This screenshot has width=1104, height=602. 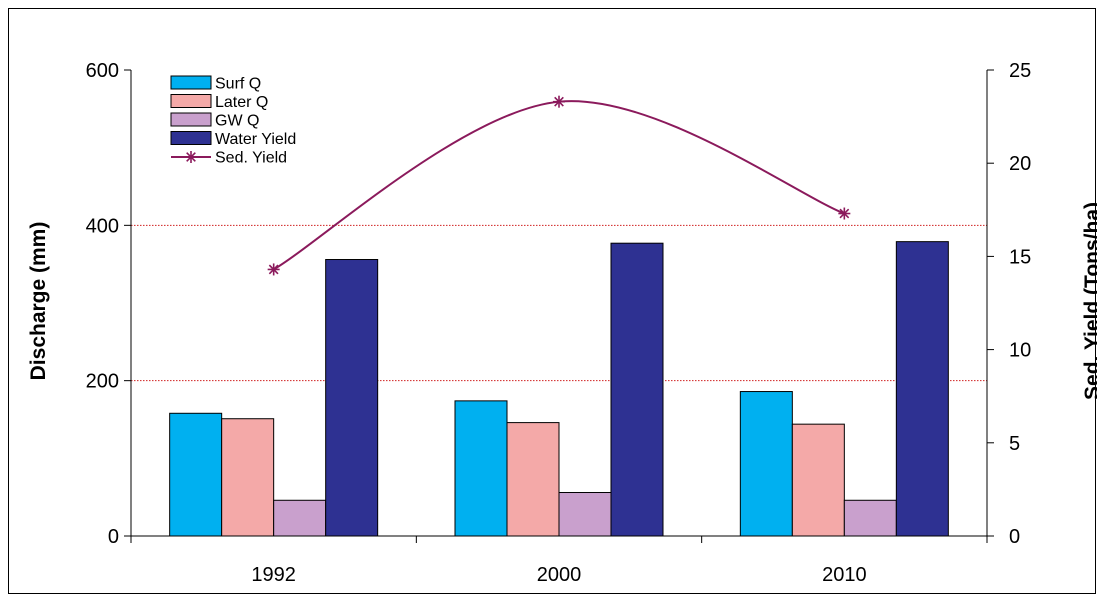 What do you see at coordinates (191, 157) in the screenshot?
I see `legend-marker-sed-yield` at bounding box center [191, 157].